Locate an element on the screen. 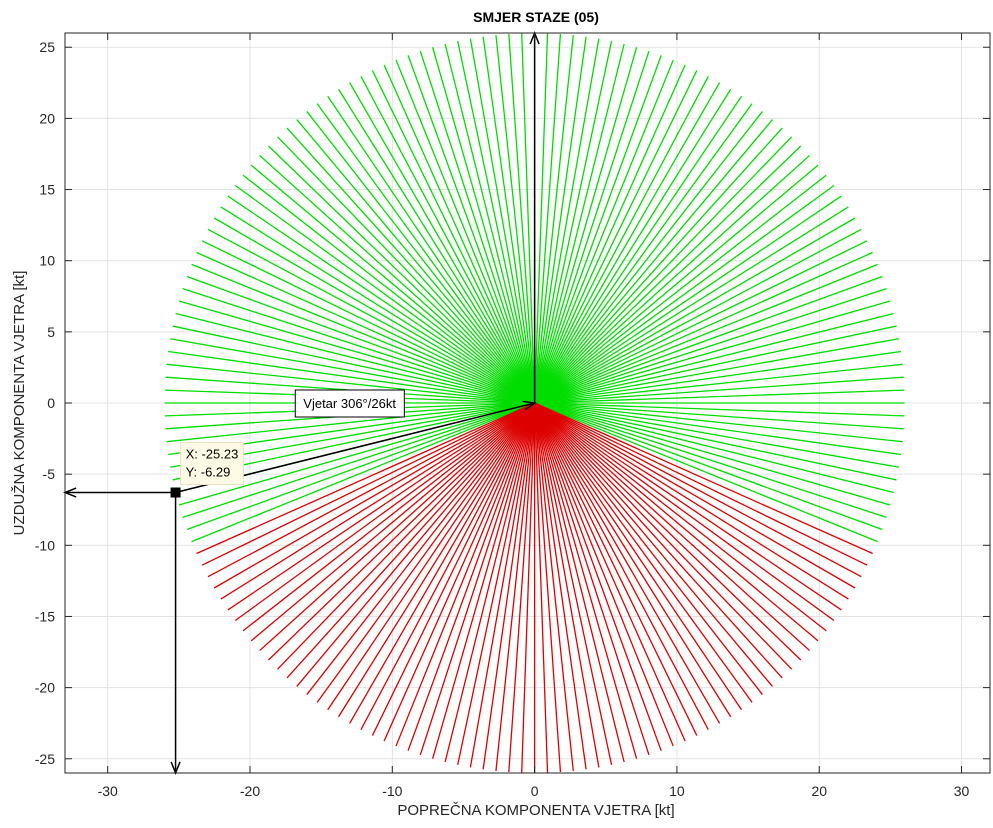 The width and height of the screenshot is (993, 828). chart-title: SMJER STAZE (05) is located at coordinates (536, 17).